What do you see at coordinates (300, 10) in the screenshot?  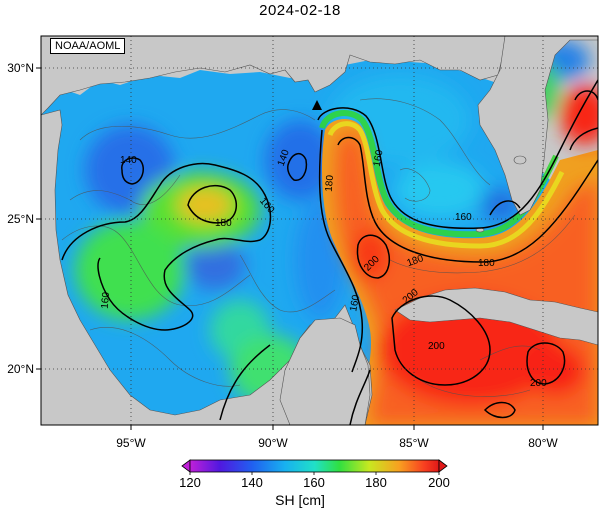 I see `map-title: 2024-02-18` at bounding box center [300, 10].